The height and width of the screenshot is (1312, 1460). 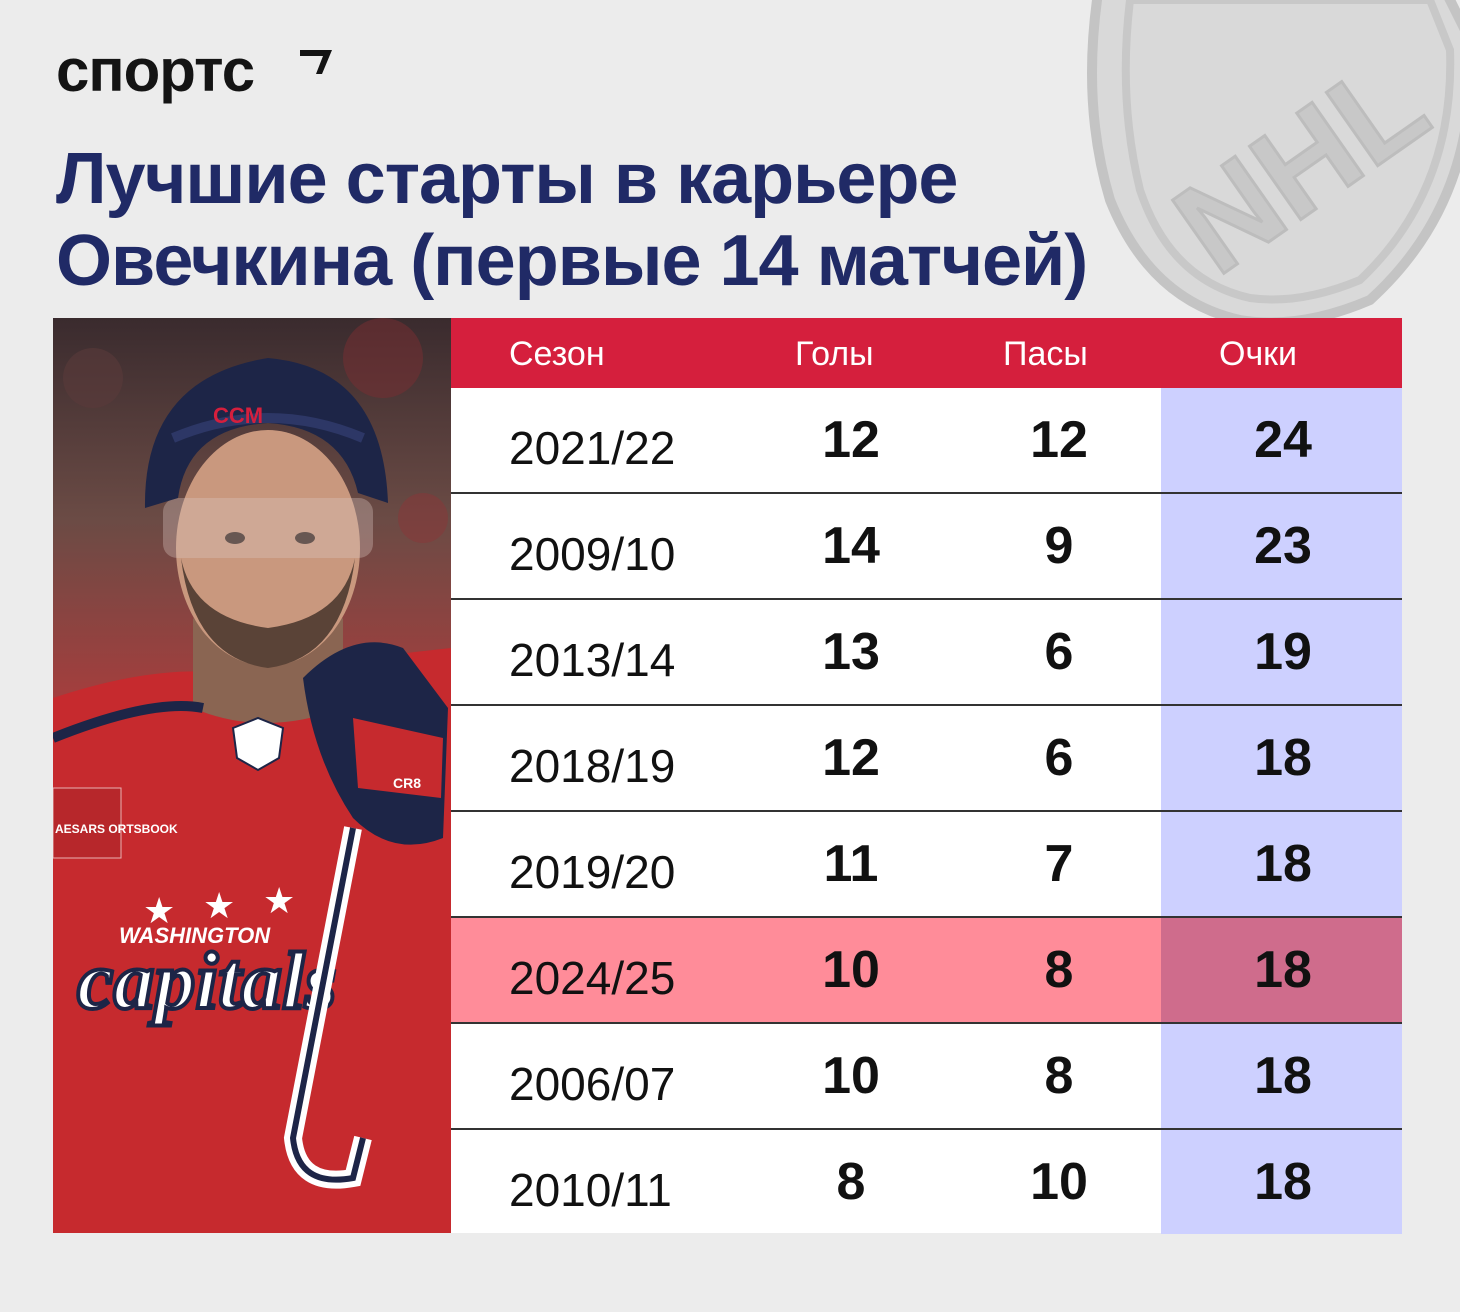 I want to click on assists-cell: 10, so click(x=1059, y=1182).